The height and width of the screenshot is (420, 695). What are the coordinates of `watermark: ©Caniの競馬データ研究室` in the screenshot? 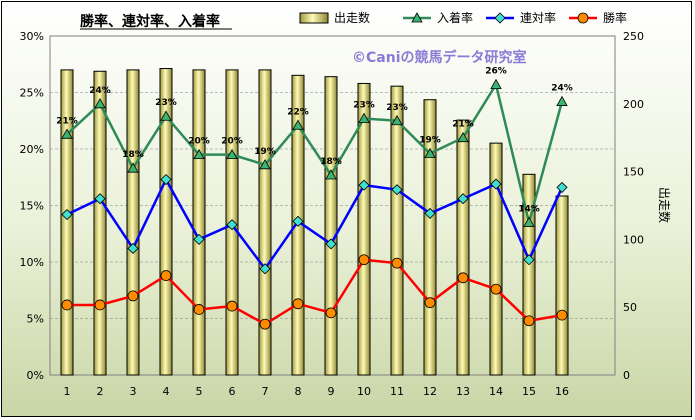 It's located at (439, 57).